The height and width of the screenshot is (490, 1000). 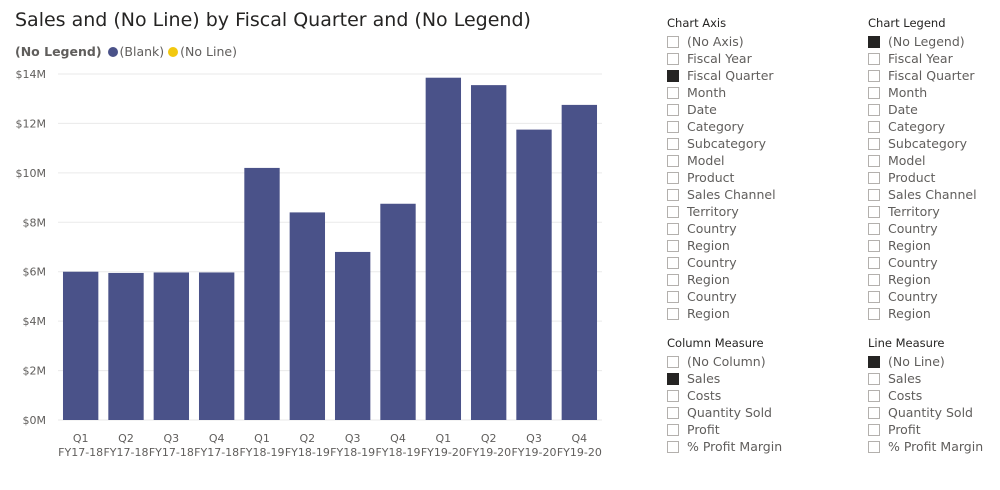 What do you see at coordinates (922, 41) in the screenshot?
I see `slicer-option: (No Legend)` at bounding box center [922, 41].